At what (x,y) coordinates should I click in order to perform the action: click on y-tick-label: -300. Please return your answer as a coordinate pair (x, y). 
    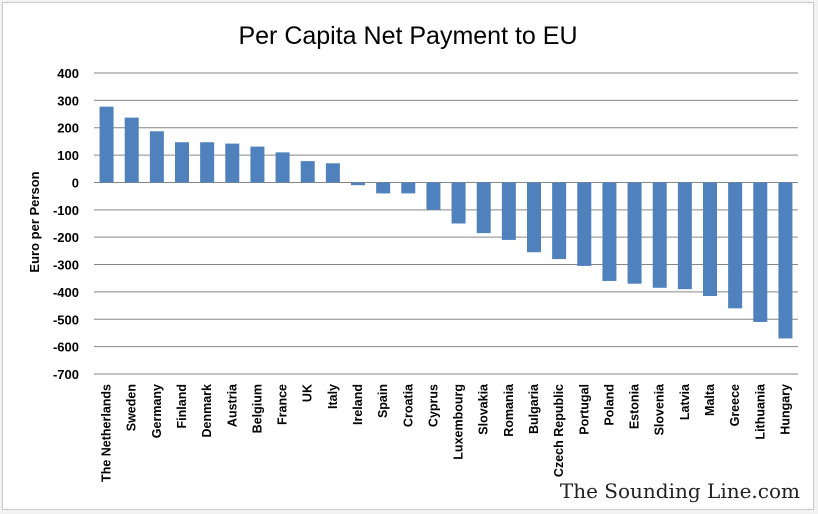
    Looking at the image, I should click on (66, 265).